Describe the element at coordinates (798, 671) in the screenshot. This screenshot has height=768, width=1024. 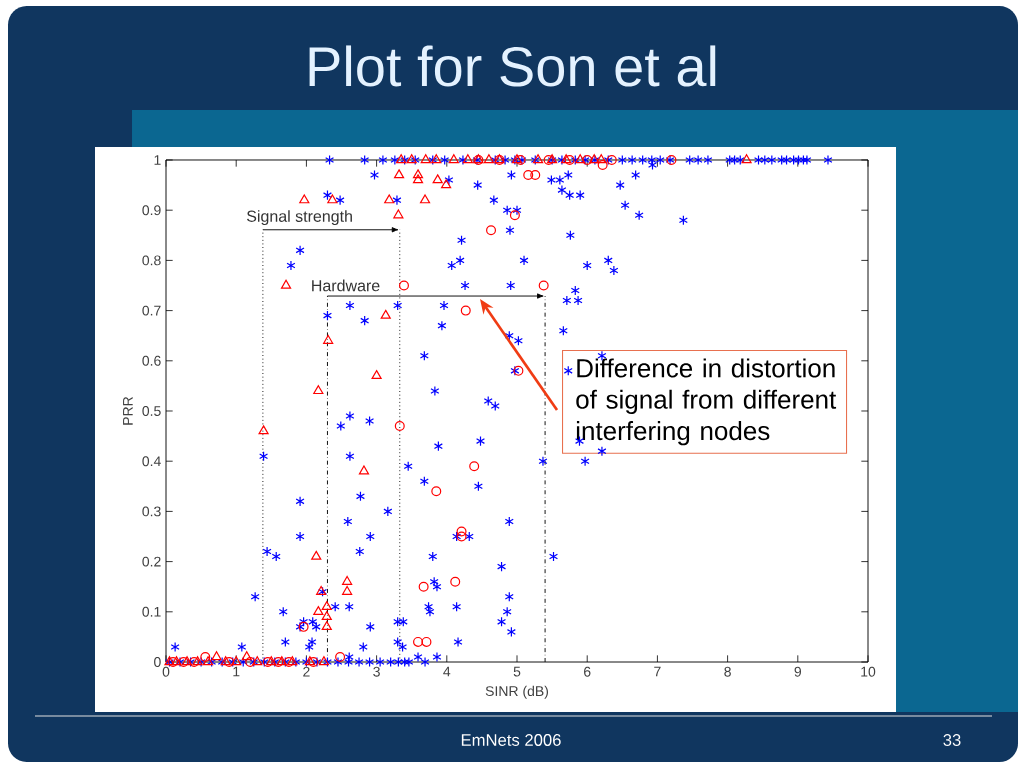
I see `x-tick-label: 9` at that location.